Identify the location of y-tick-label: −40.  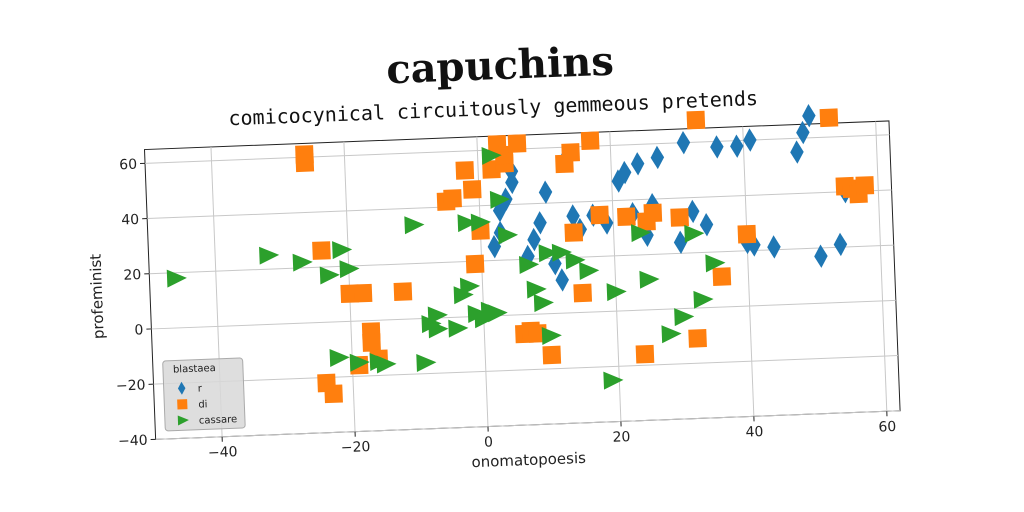
(133, 441).